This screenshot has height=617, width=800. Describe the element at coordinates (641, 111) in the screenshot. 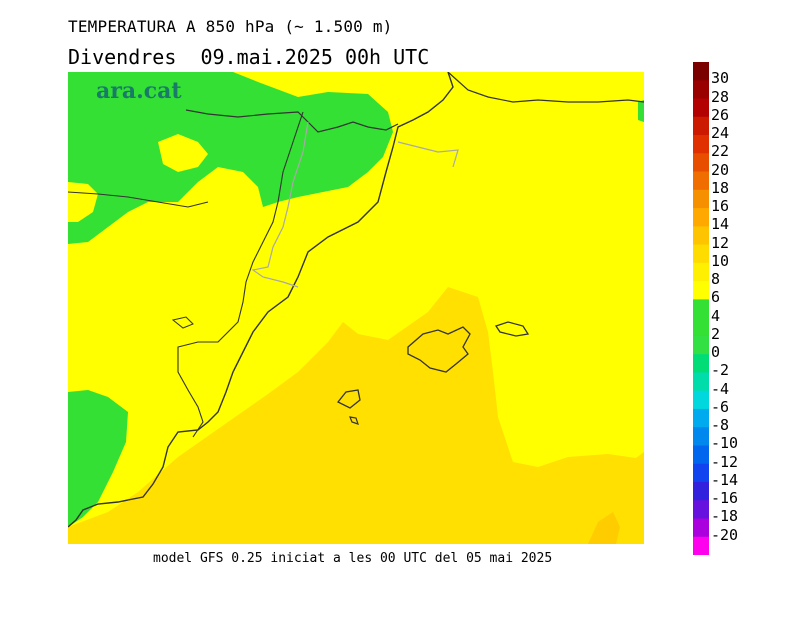

I see `temp-field-0-6-east` at that location.